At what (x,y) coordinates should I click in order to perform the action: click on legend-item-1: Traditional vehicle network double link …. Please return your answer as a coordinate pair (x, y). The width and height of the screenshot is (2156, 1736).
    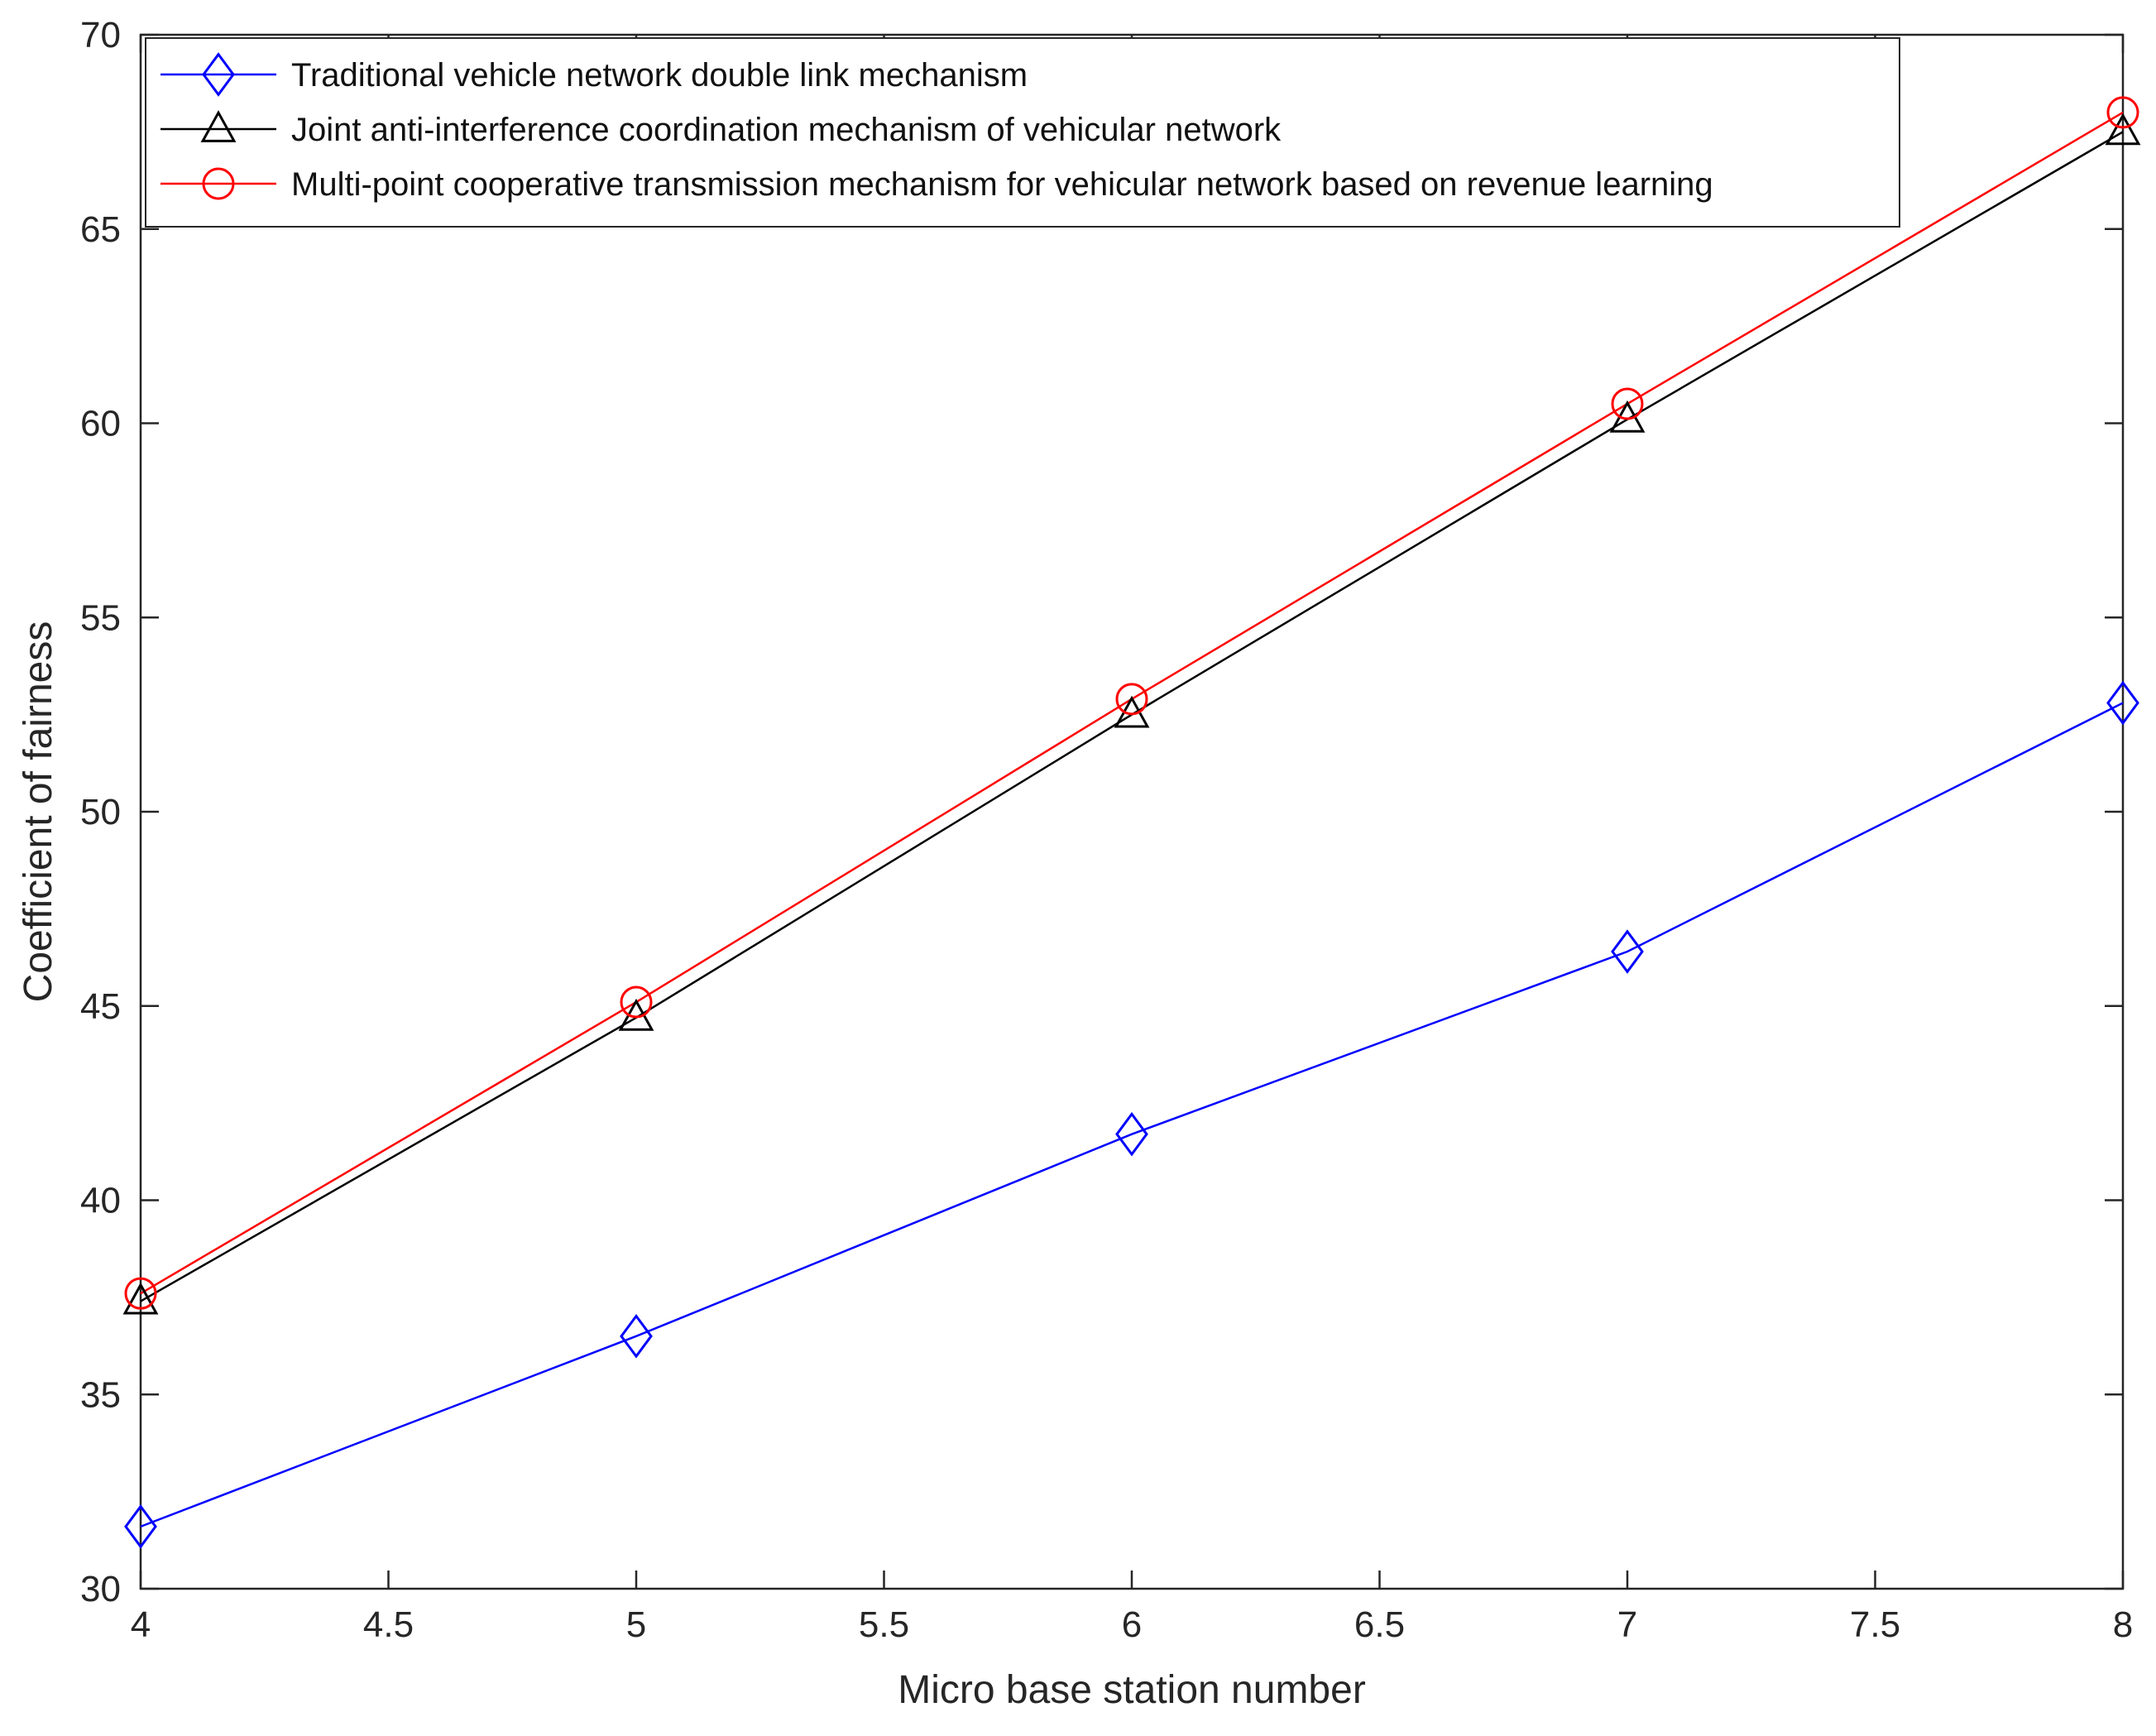
    Looking at the image, I should click on (594, 74).